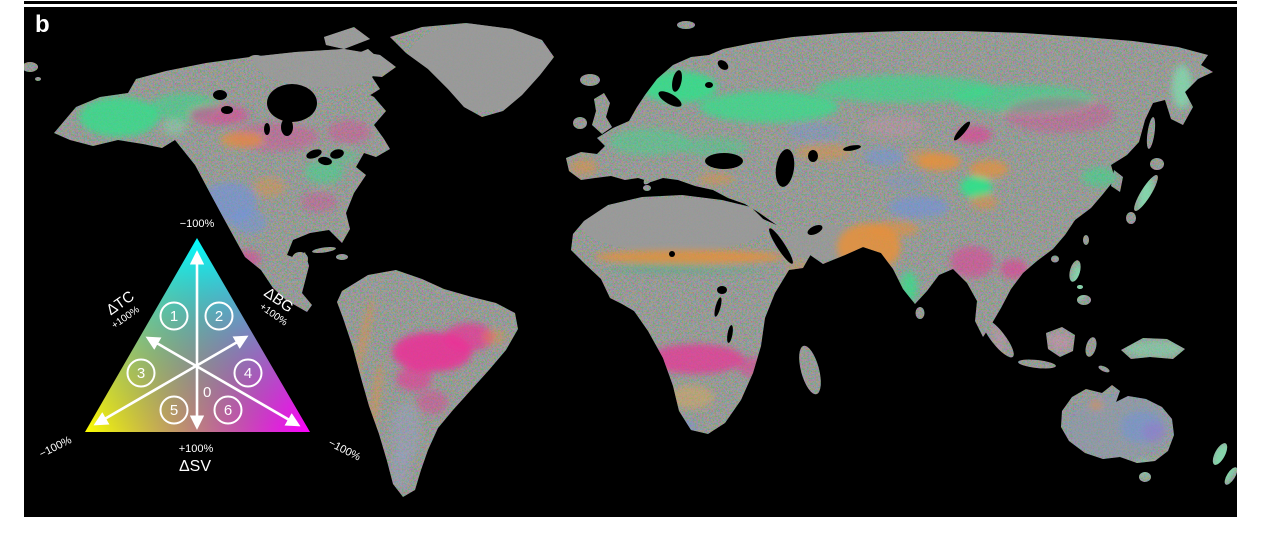  What do you see at coordinates (174, 316) in the screenshot?
I see `sector-1: 1` at bounding box center [174, 316].